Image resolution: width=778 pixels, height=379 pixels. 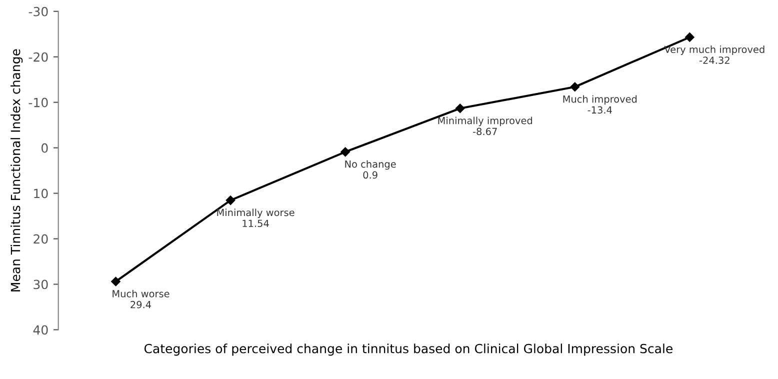 I want to click on x-tick-label: Minimally worse, so click(x=255, y=213).